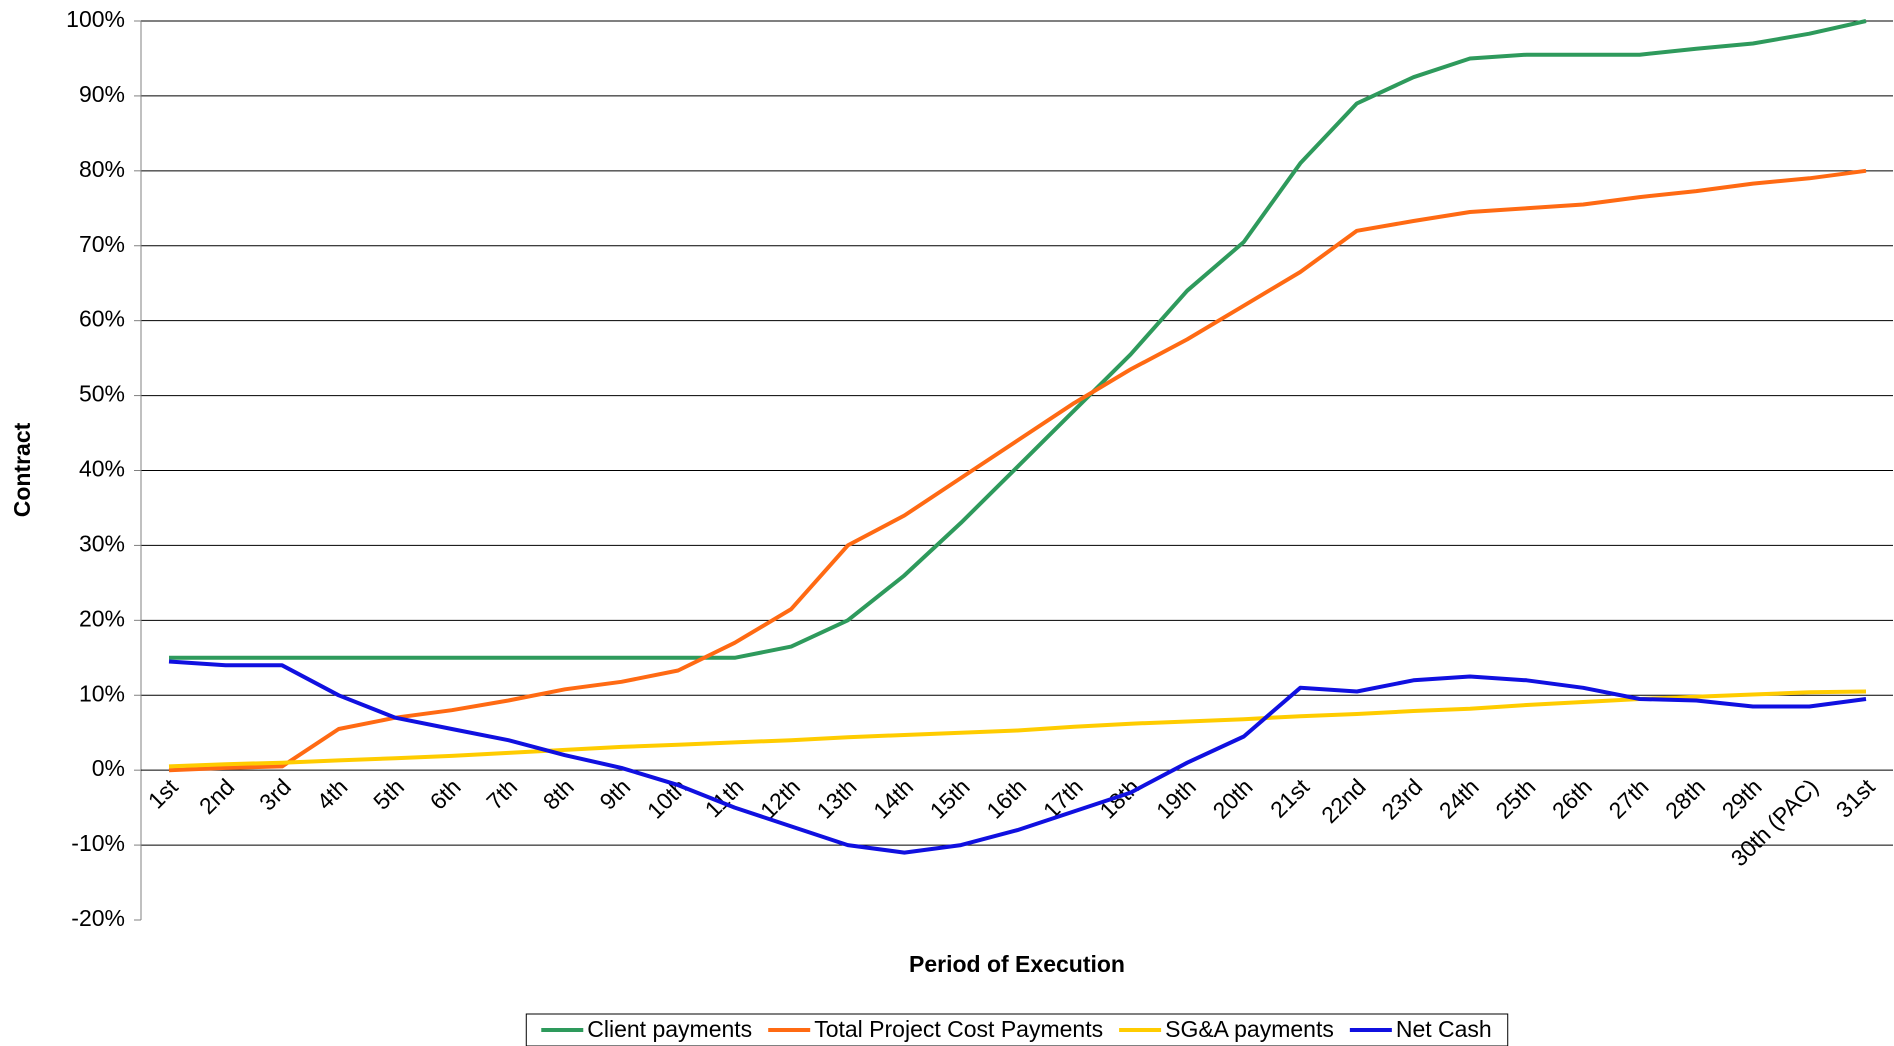 The height and width of the screenshot is (1046, 1894). Describe the element at coordinates (1515, 799) in the screenshot. I see `x-tick-label: 25th` at that location.